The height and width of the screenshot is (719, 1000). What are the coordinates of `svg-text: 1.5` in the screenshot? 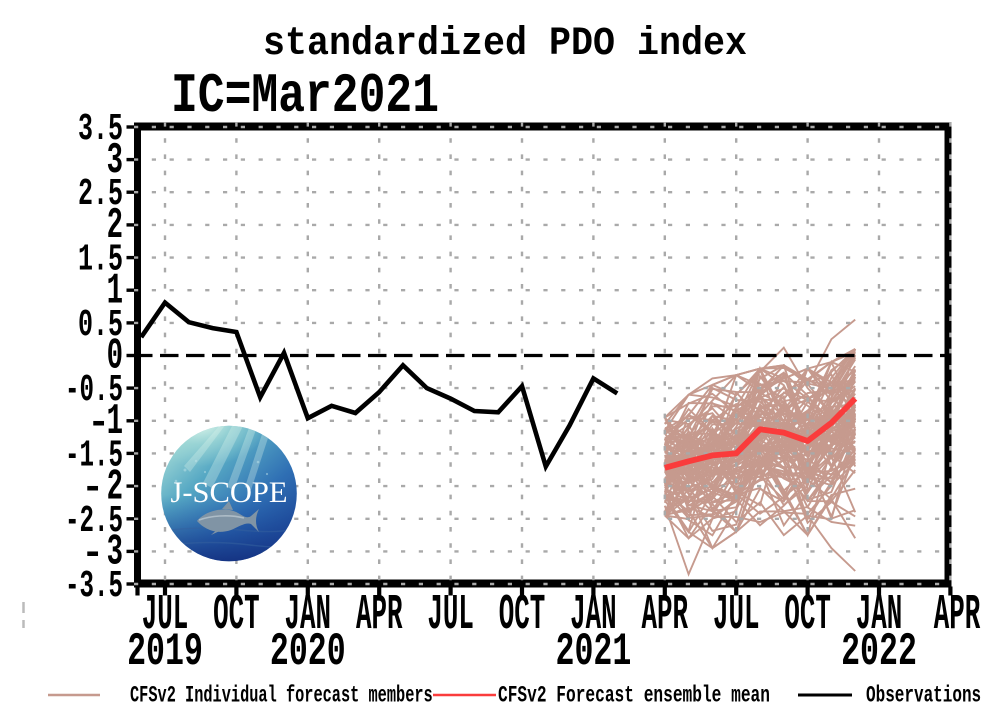 It's located at (100, 260).